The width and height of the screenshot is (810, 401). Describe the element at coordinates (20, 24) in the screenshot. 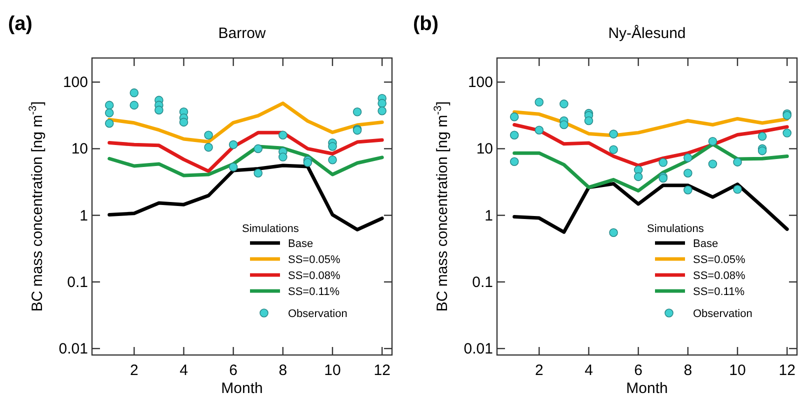

I see `text: (a)` at that location.